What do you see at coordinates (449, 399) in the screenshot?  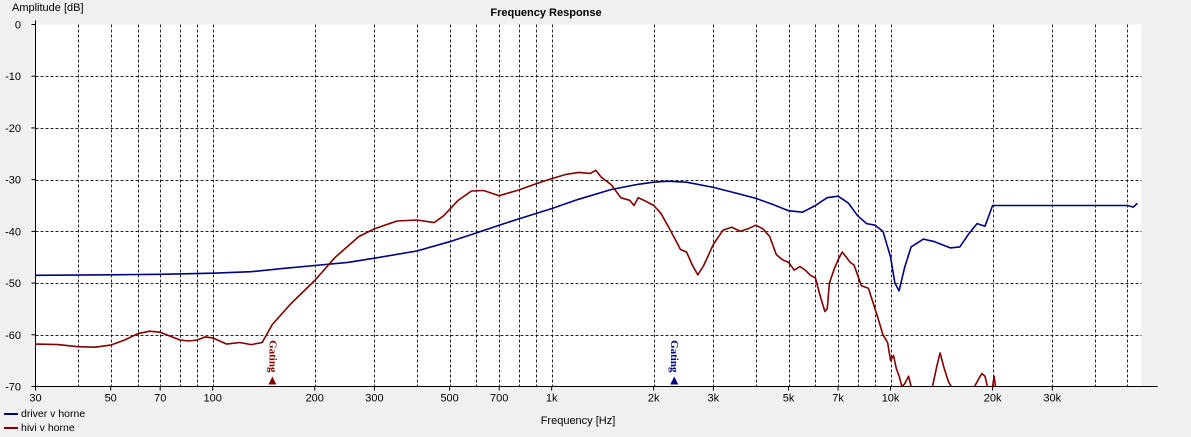 I see `x-tick-label: 500` at bounding box center [449, 399].